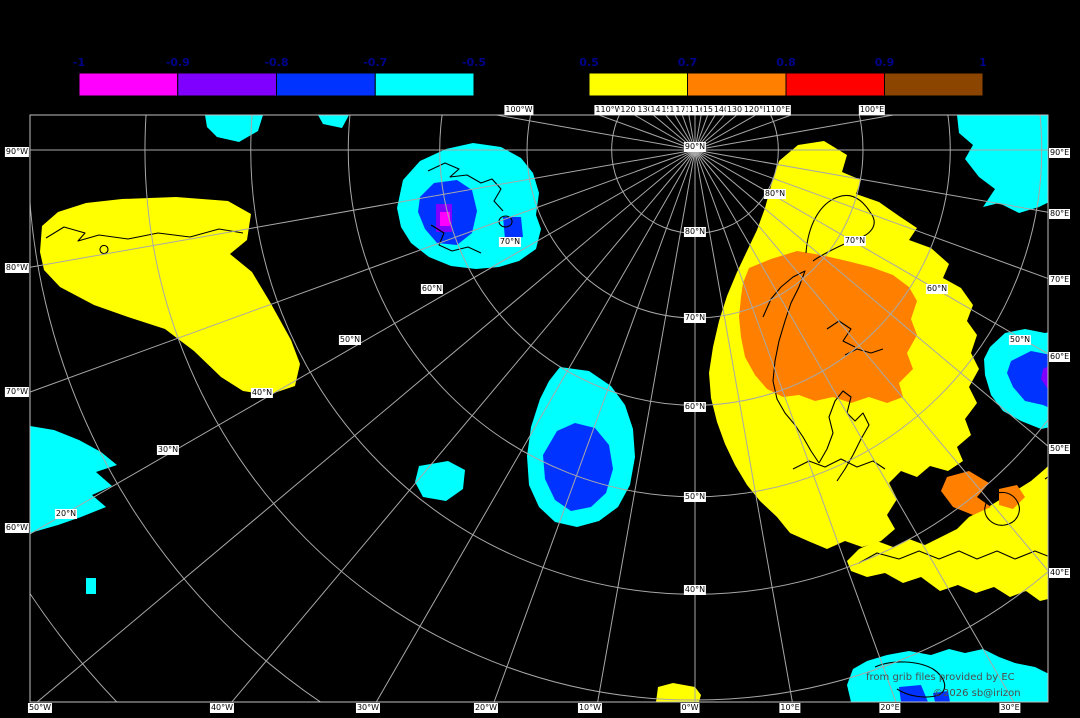 This screenshot has width=1080, height=718. What do you see at coordinates (40, 708) in the screenshot?
I see `longitude-label-bottom: 50°W` at bounding box center [40, 708].